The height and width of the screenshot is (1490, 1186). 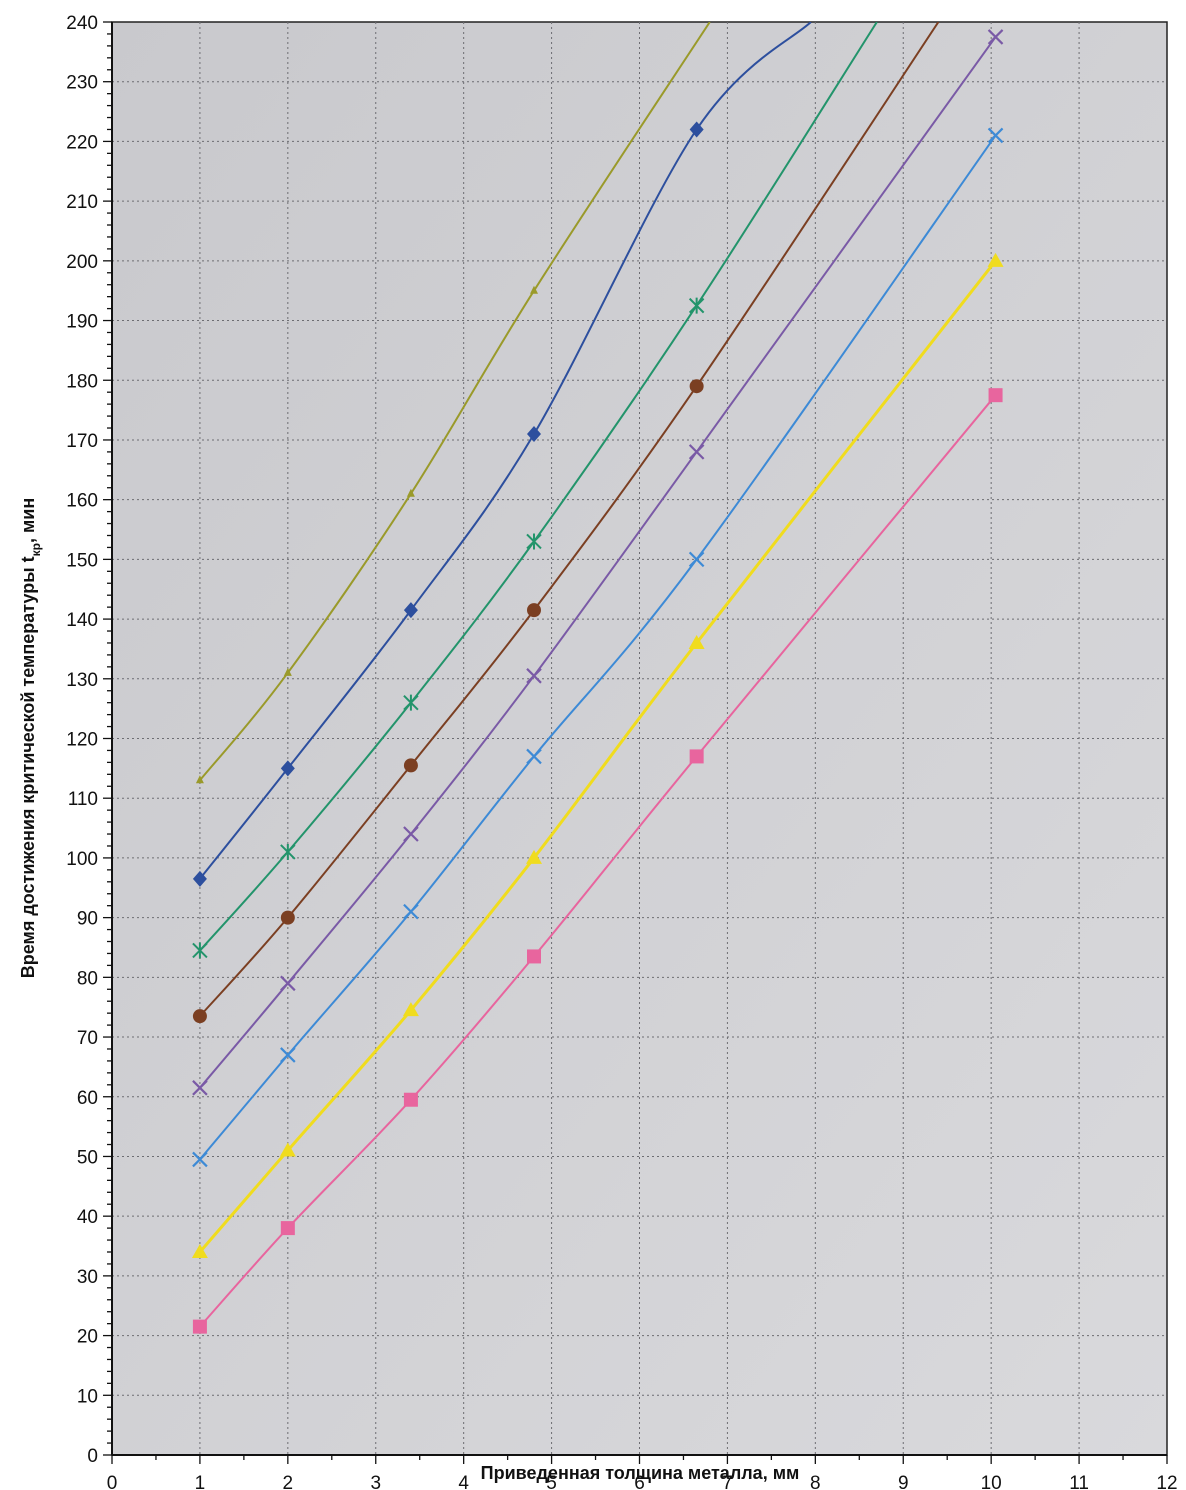 I want to click on x-tick-label: 7, so click(x=727, y=1481).